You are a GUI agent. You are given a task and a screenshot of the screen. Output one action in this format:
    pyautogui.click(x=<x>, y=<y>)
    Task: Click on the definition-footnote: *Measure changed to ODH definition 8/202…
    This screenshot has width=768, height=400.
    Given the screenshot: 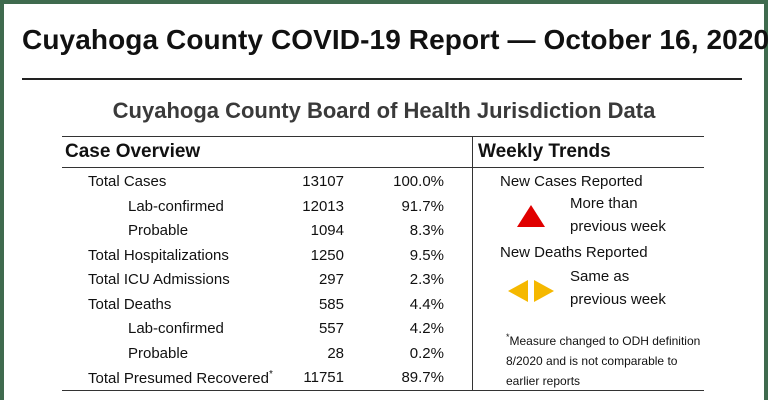 What is the action you would take?
    pyautogui.click(x=606, y=359)
    